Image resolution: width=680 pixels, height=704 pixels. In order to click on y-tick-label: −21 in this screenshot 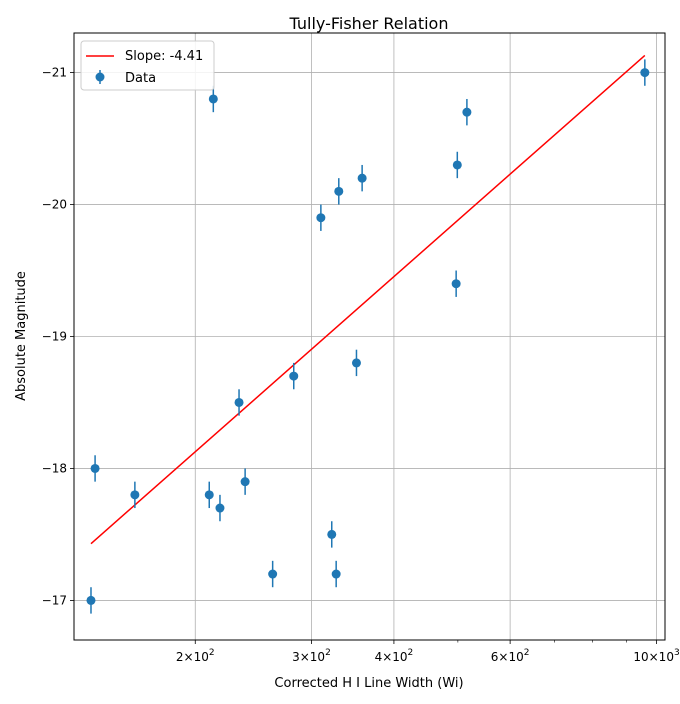, I will do `click(54, 73)`.